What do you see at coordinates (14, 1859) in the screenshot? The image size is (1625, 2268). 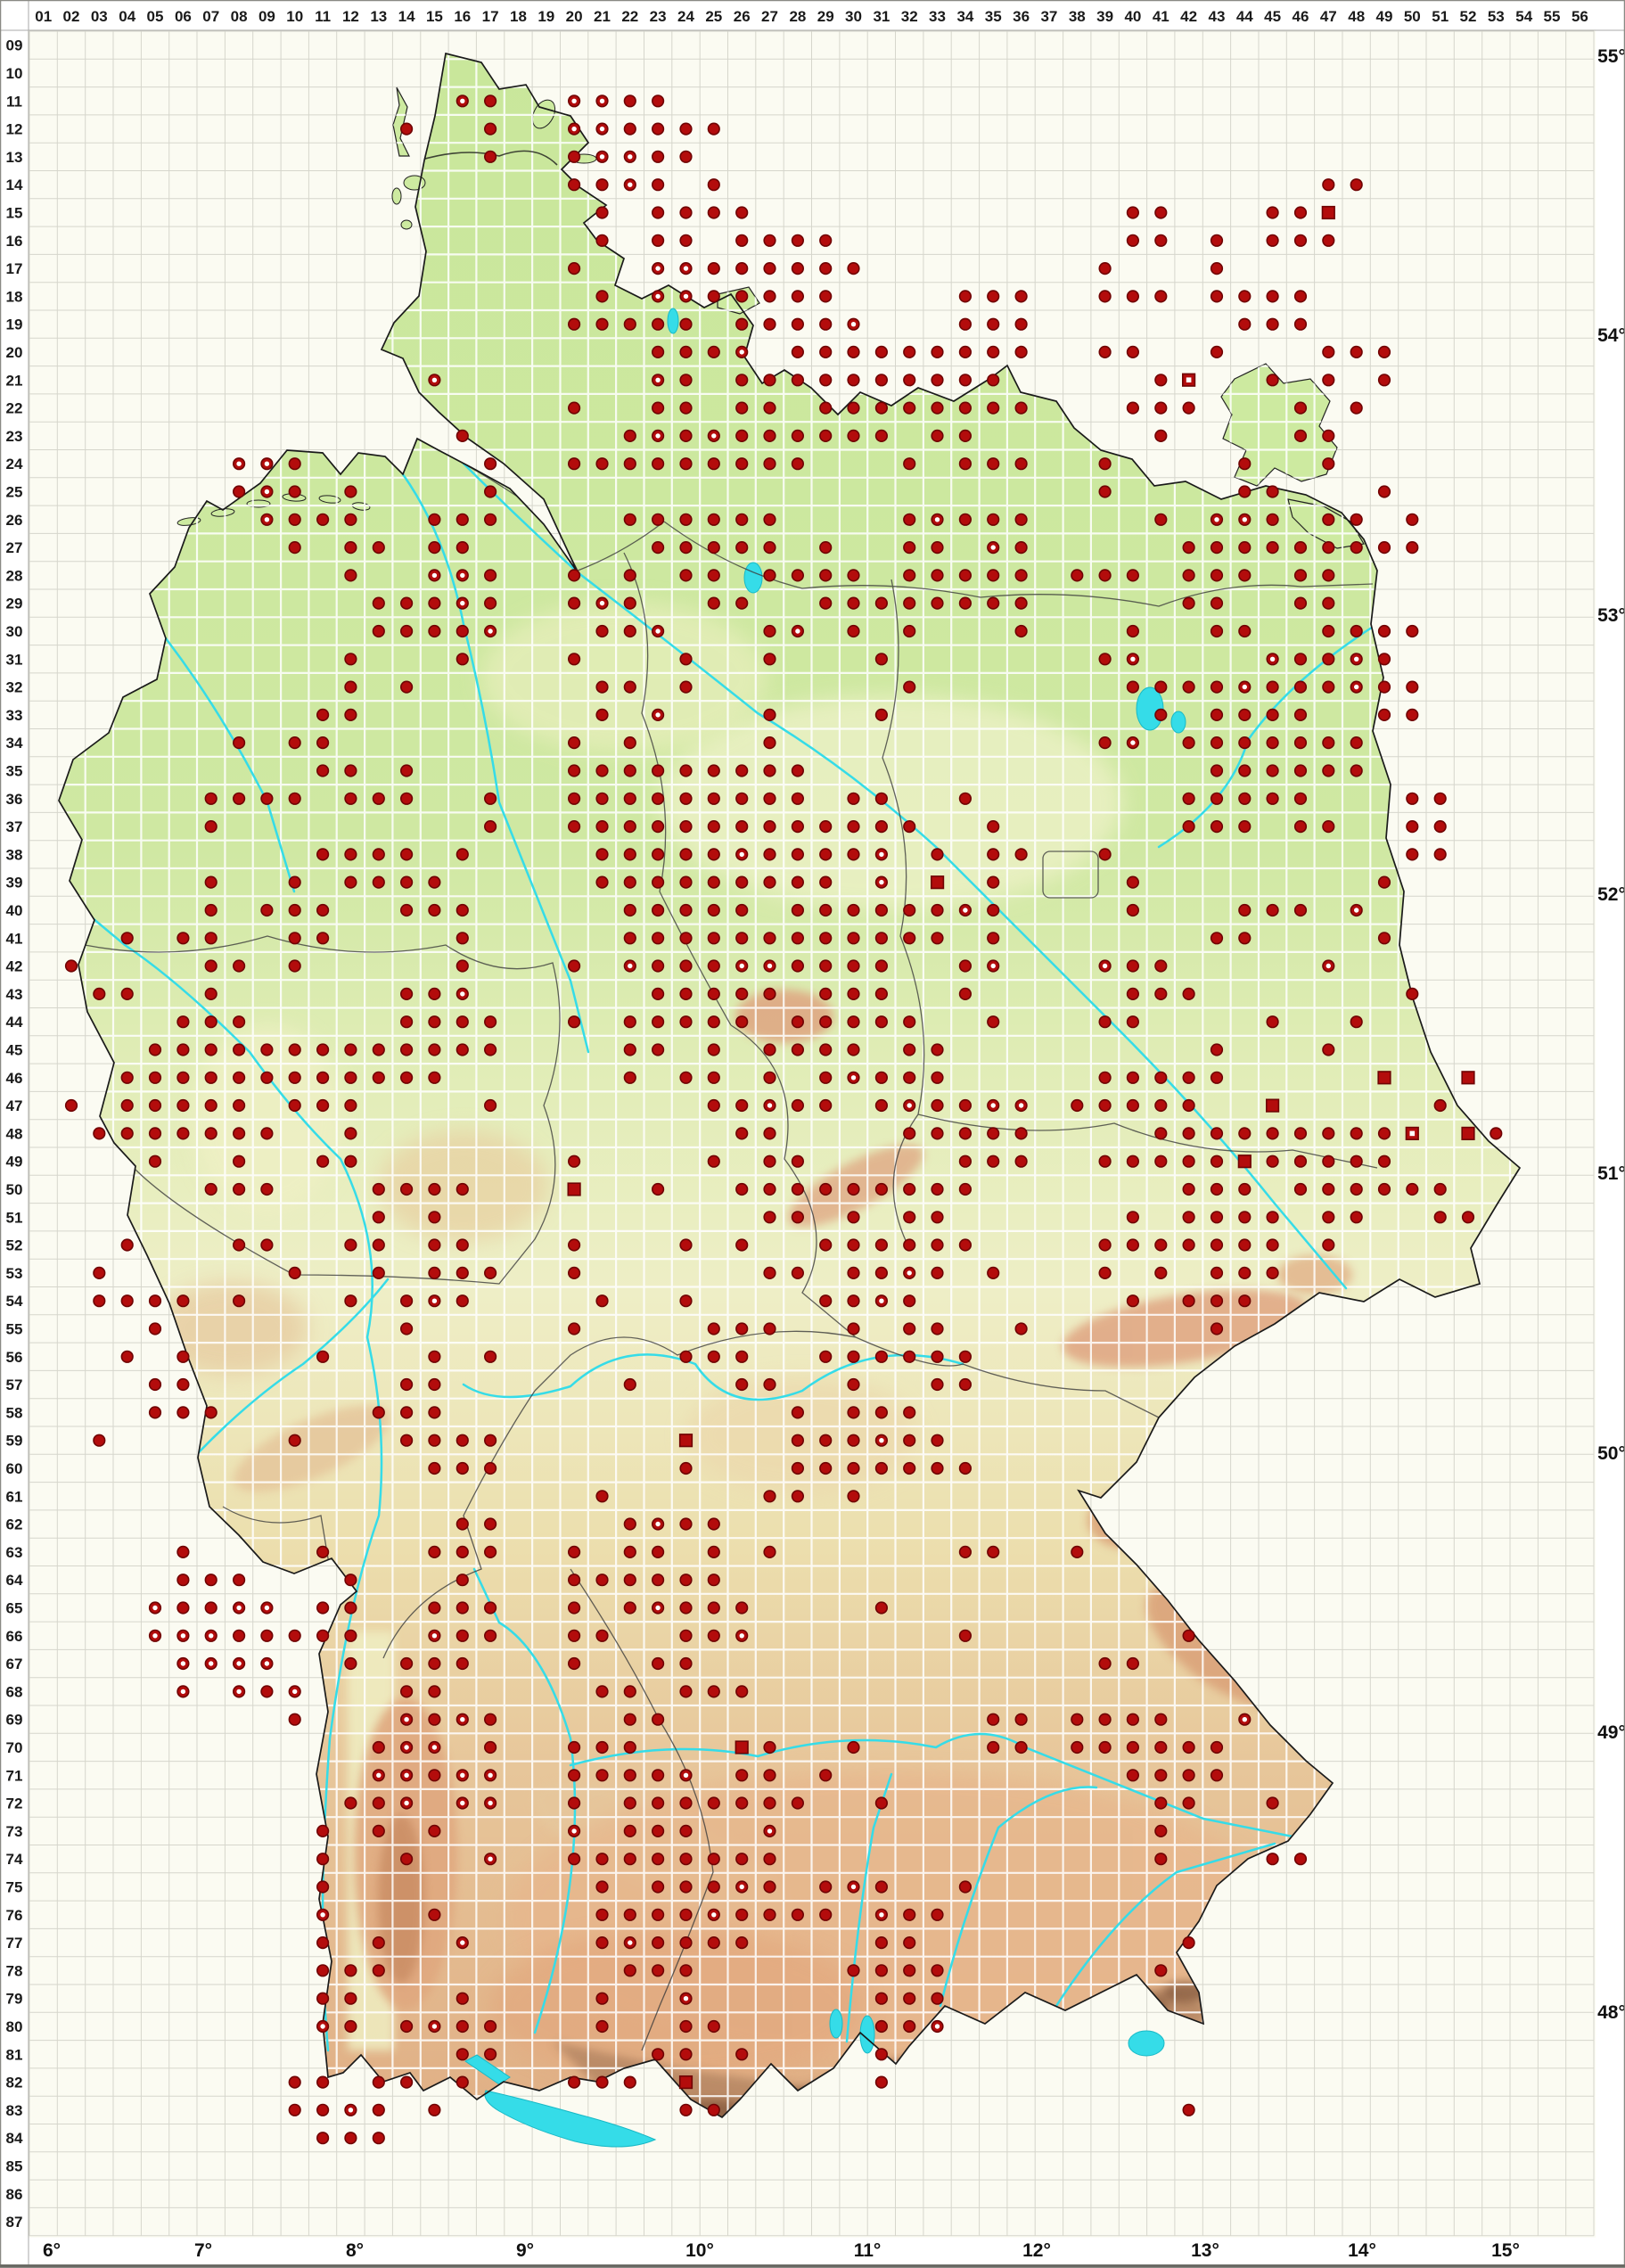 I see `row-label: 74` at bounding box center [14, 1859].